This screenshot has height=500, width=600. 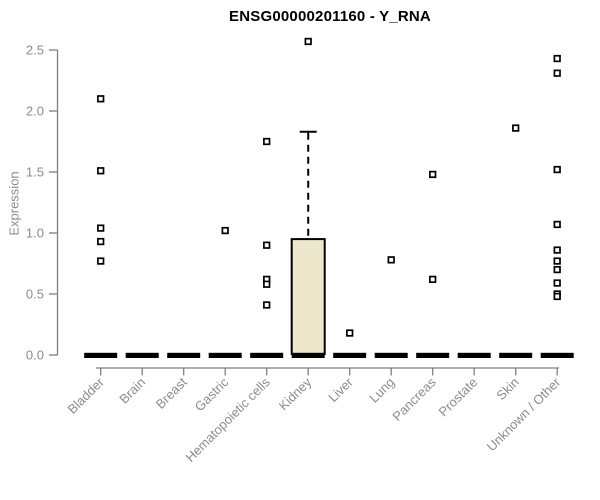 I want to click on x-tick-label-liver: Liver, so click(x=340, y=389).